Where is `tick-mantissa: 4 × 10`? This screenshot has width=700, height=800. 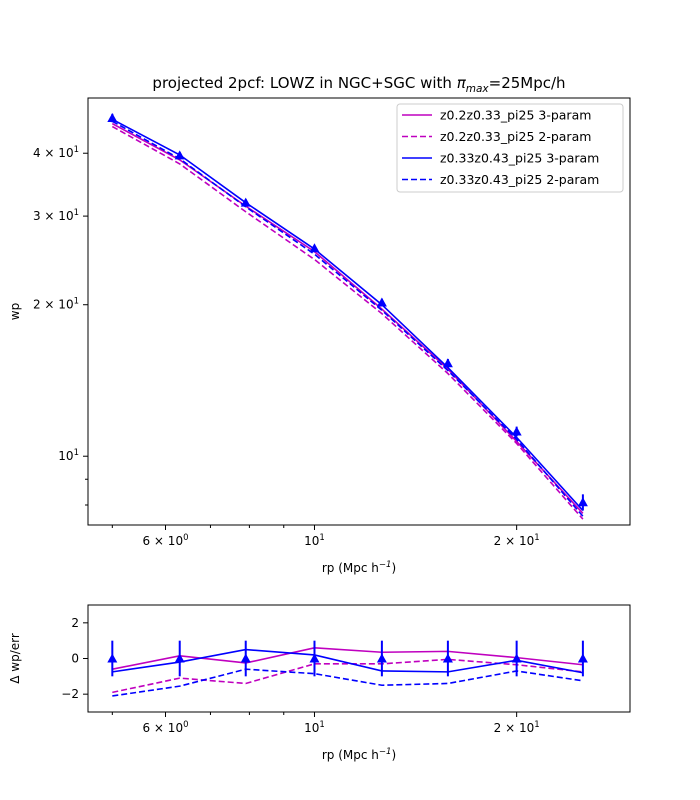
tick-mantissa: 4 × 10 is located at coordinates (53, 153).